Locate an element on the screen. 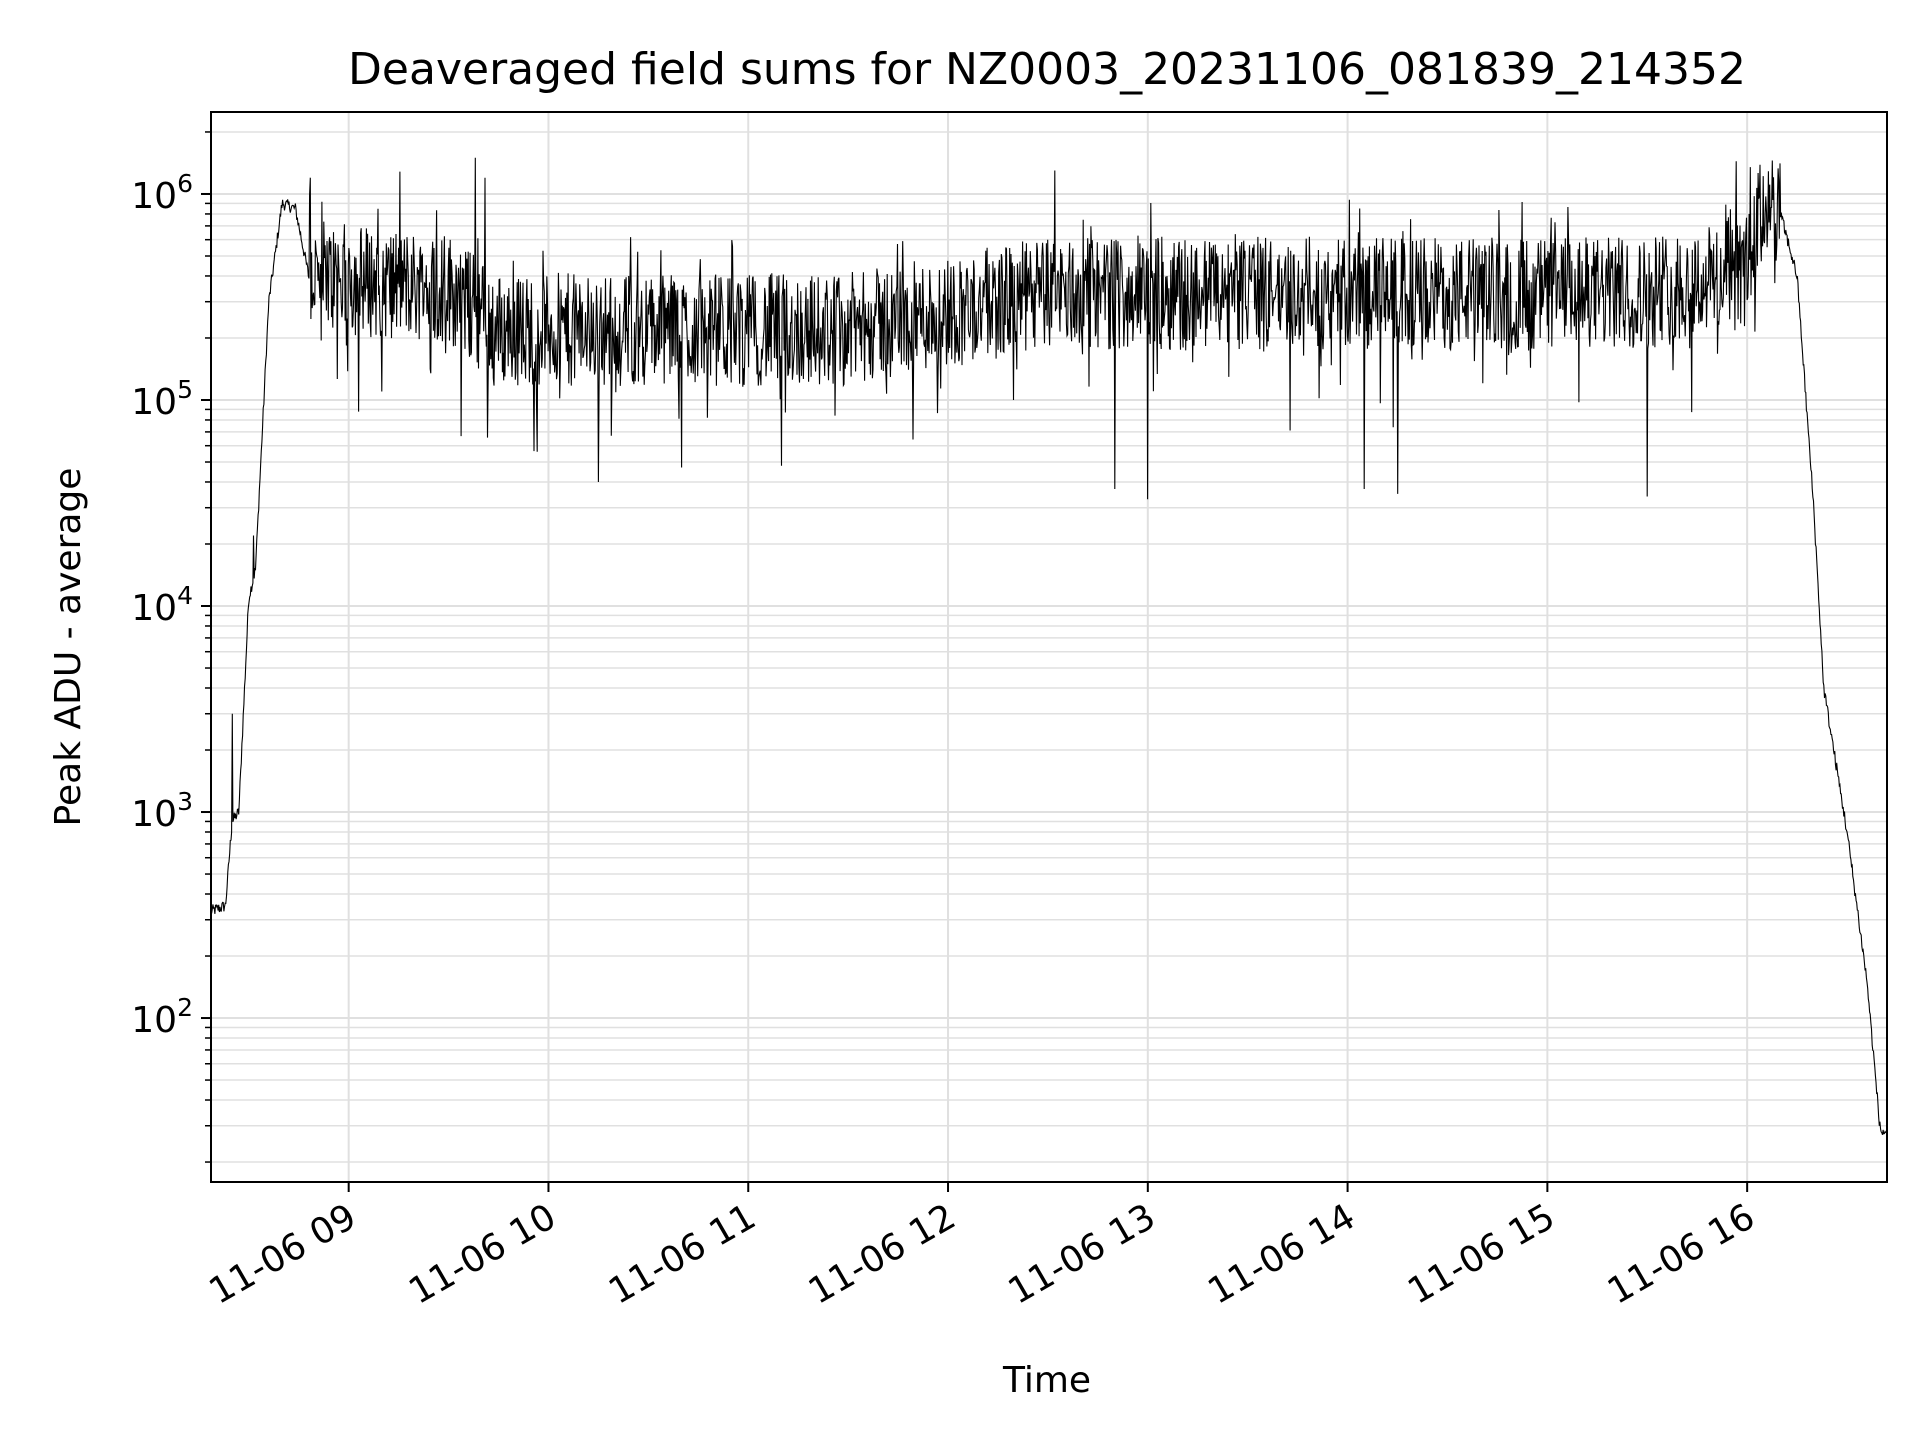 The width and height of the screenshot is (1920, 1440). x-tick-label: 11-06 10 is located at coordinates (482, 1254).